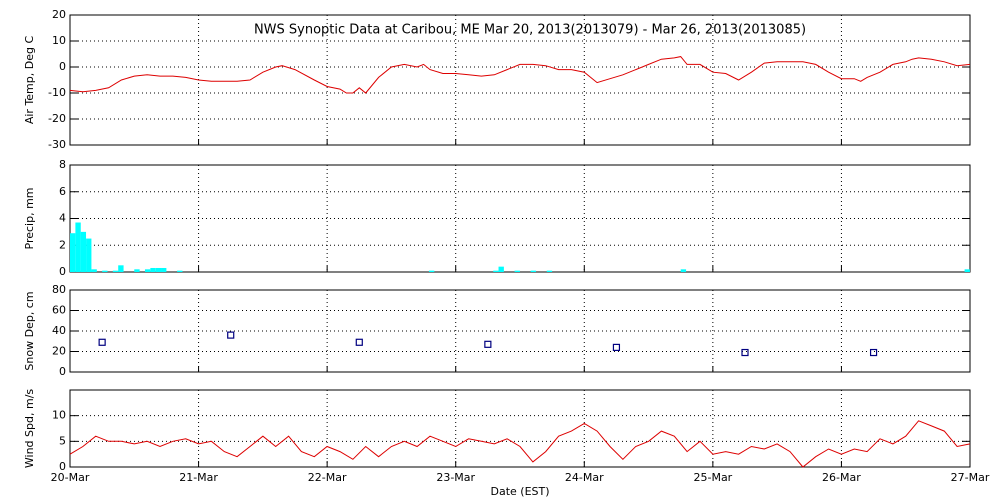 The width and height of the screenshot is (1000, 500). Describe the element at coordinates (57, 92) in the screenshot. I see `y-tick-label: -10` at that location.